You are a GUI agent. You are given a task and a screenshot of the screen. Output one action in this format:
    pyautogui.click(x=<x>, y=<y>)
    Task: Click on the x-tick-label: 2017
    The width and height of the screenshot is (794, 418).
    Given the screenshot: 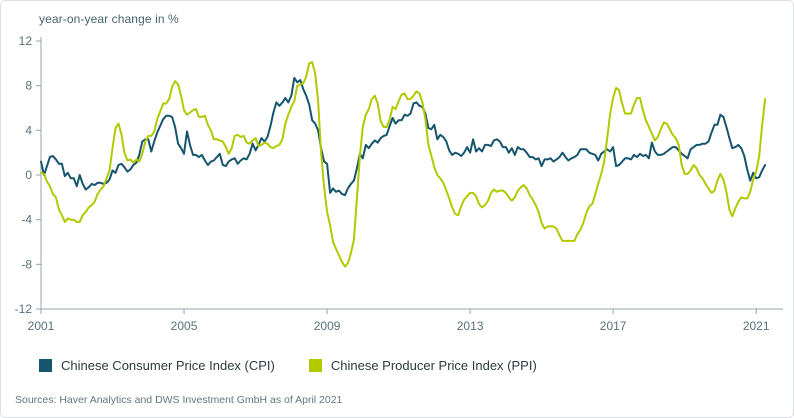 What is the action you would take?
    pyautogui.click(x=613, y=326)
    